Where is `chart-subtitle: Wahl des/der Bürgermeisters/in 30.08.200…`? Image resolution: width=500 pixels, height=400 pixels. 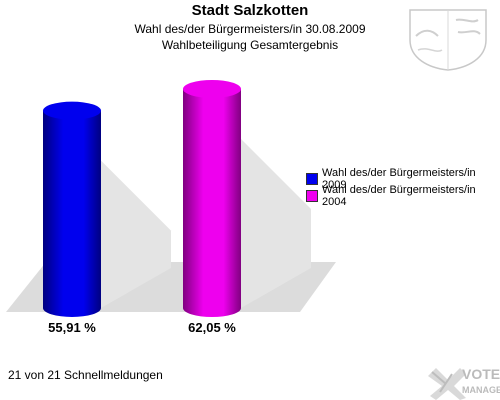
chart-subtitle: Wahl des/der Bürgermeisters/in 30.08.200… is located at coordinates (250, 29).